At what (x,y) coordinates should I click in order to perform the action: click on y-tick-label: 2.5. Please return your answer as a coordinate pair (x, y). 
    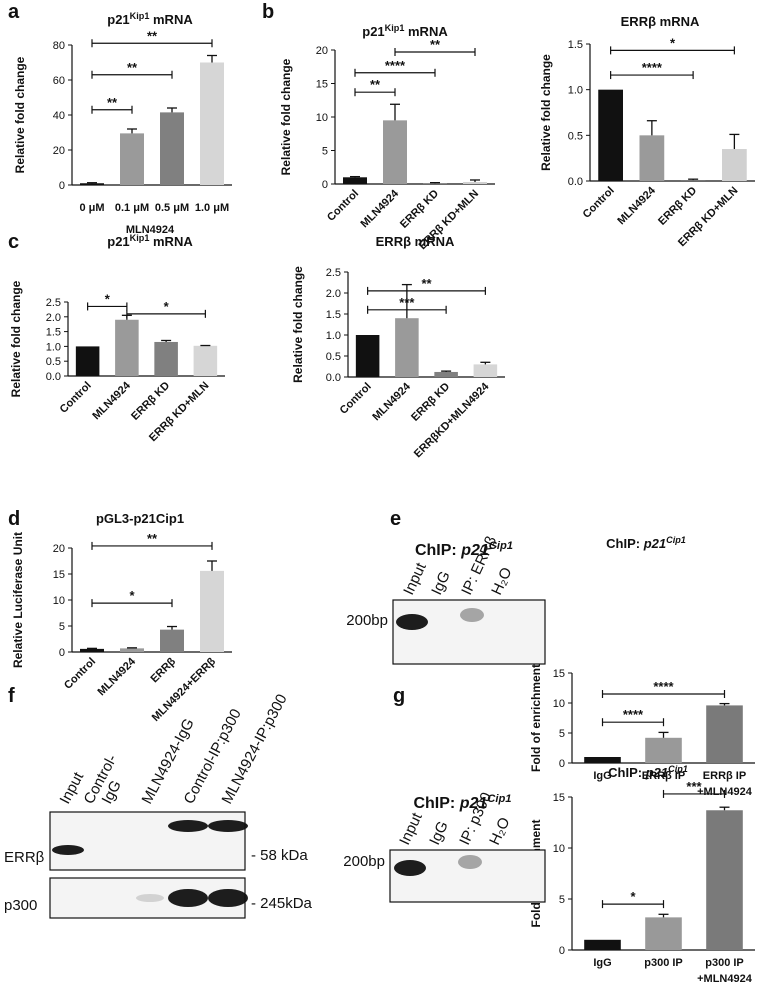
    Looking at the image, I should click on (53, 303).